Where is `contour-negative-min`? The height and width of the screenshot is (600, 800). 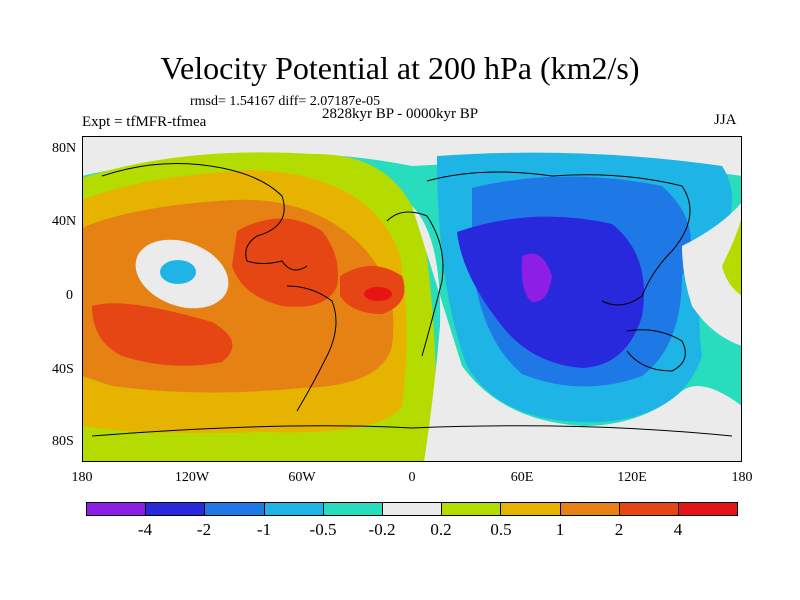
contour-negative-min is located at coordinates (536, 278).